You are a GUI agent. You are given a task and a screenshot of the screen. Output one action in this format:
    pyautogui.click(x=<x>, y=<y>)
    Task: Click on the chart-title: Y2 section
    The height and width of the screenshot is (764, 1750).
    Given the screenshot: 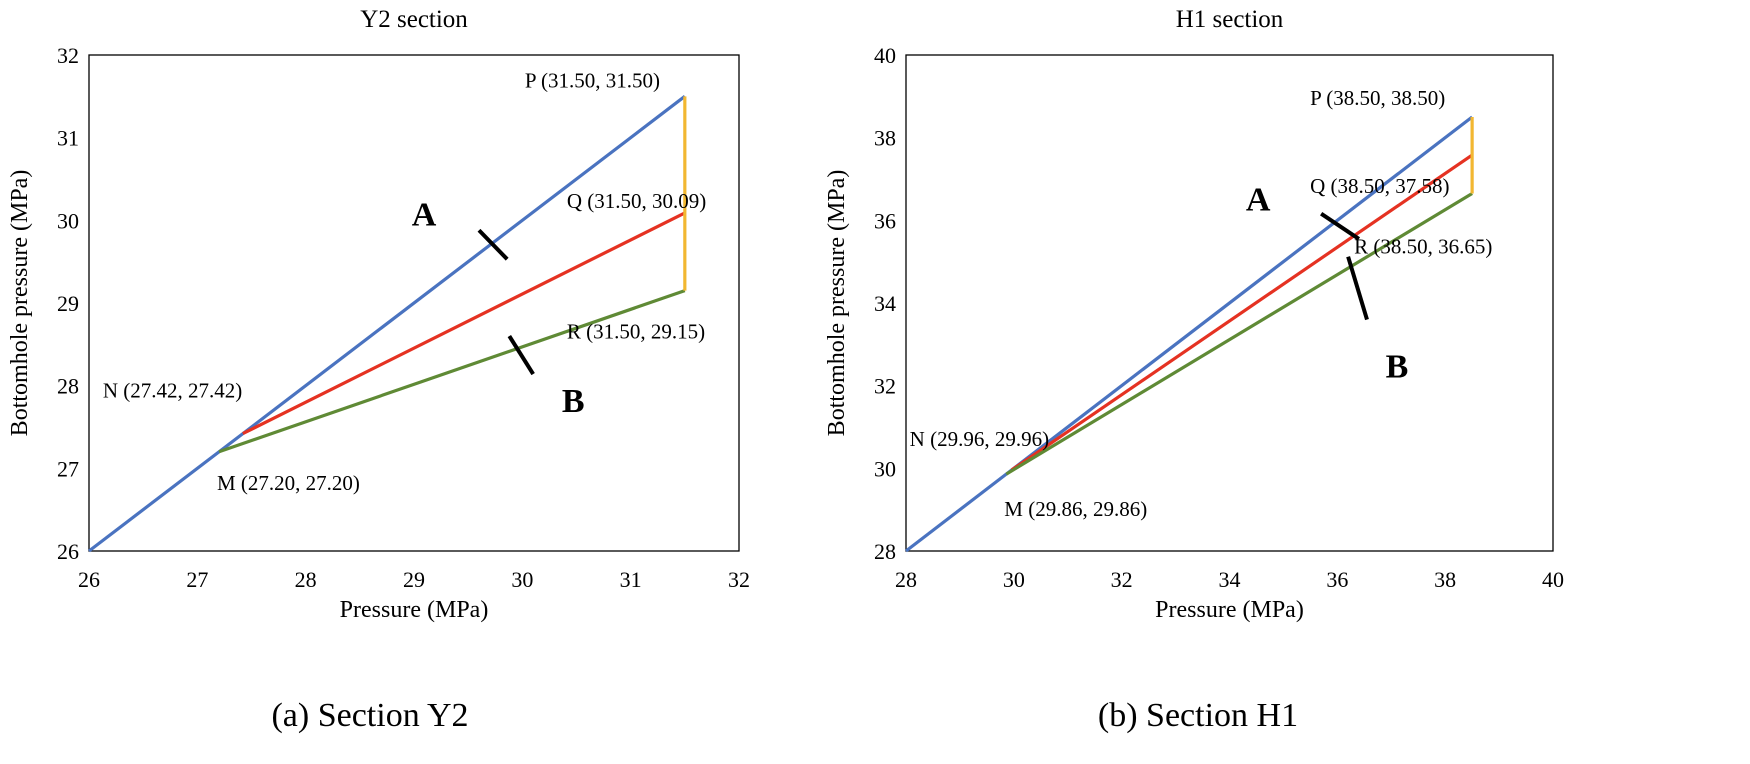 What is the action you would take?
    pyautogui.click(x=414, y=19)
    